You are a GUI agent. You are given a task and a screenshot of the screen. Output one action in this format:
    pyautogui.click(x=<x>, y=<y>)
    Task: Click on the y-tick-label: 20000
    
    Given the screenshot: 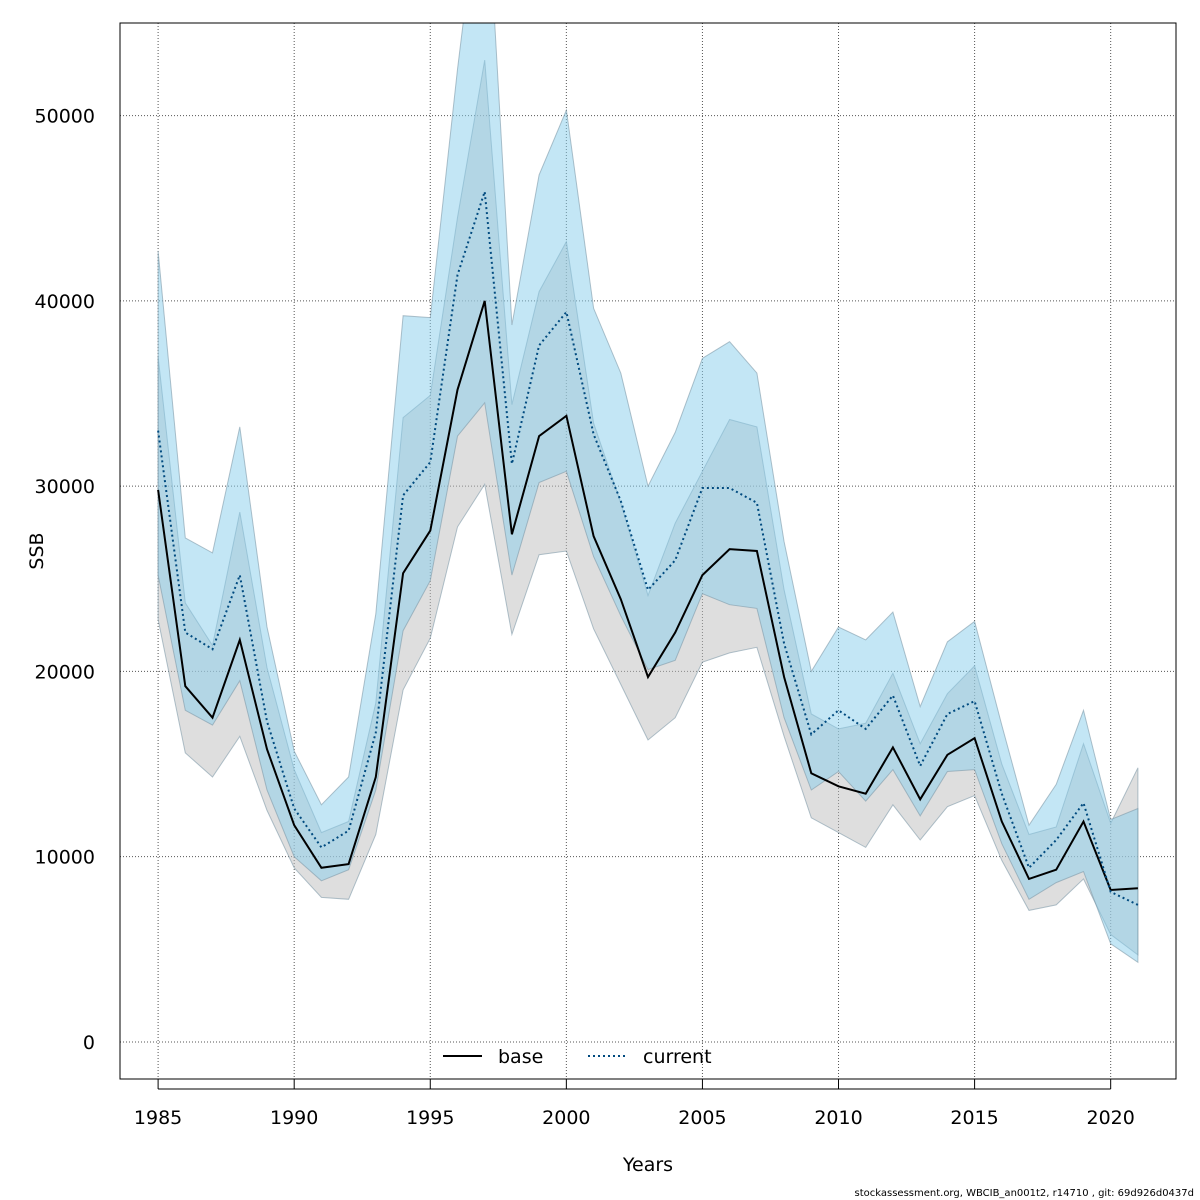 What is the action you would take?
    pyautogui.click(x=65, y=672)
    